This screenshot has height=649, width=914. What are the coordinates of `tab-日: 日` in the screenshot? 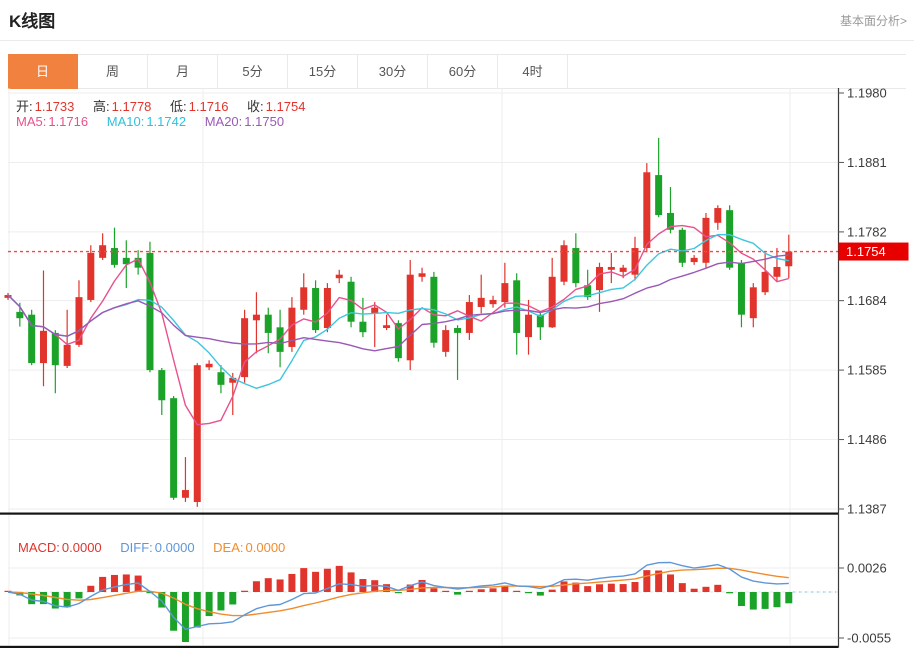 It's located at (43, 71).